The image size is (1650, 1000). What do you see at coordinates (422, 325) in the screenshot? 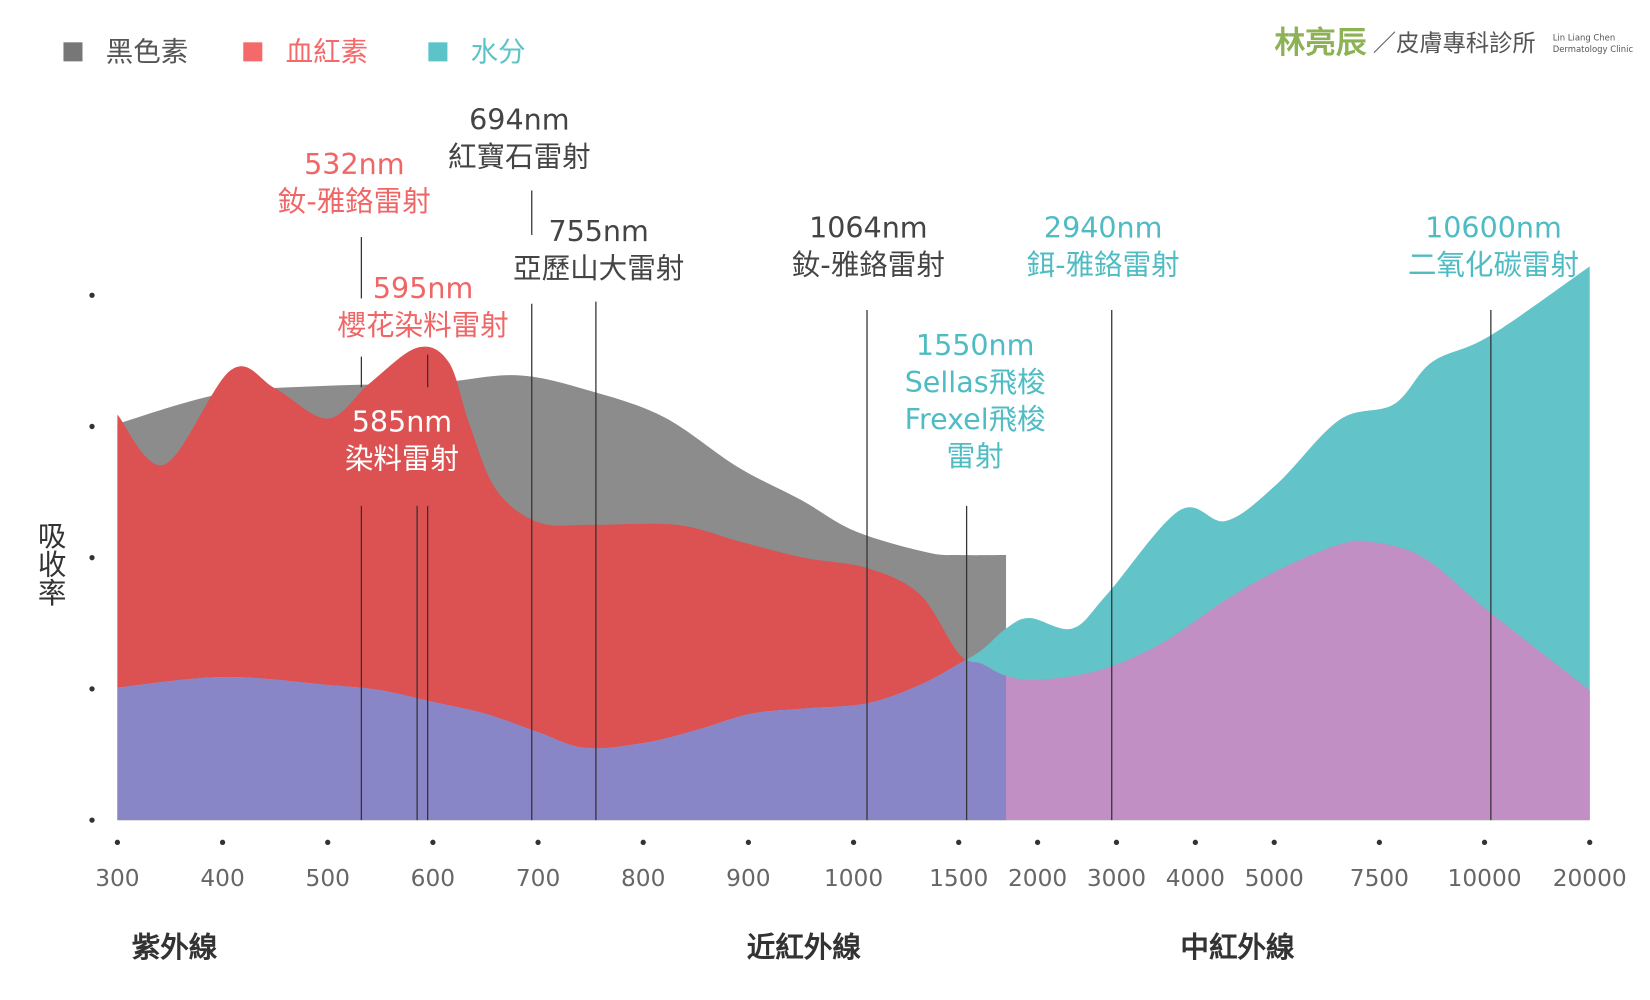
I see `laser-label: 櫻花染料雷射` at bounding box center [422, 325].